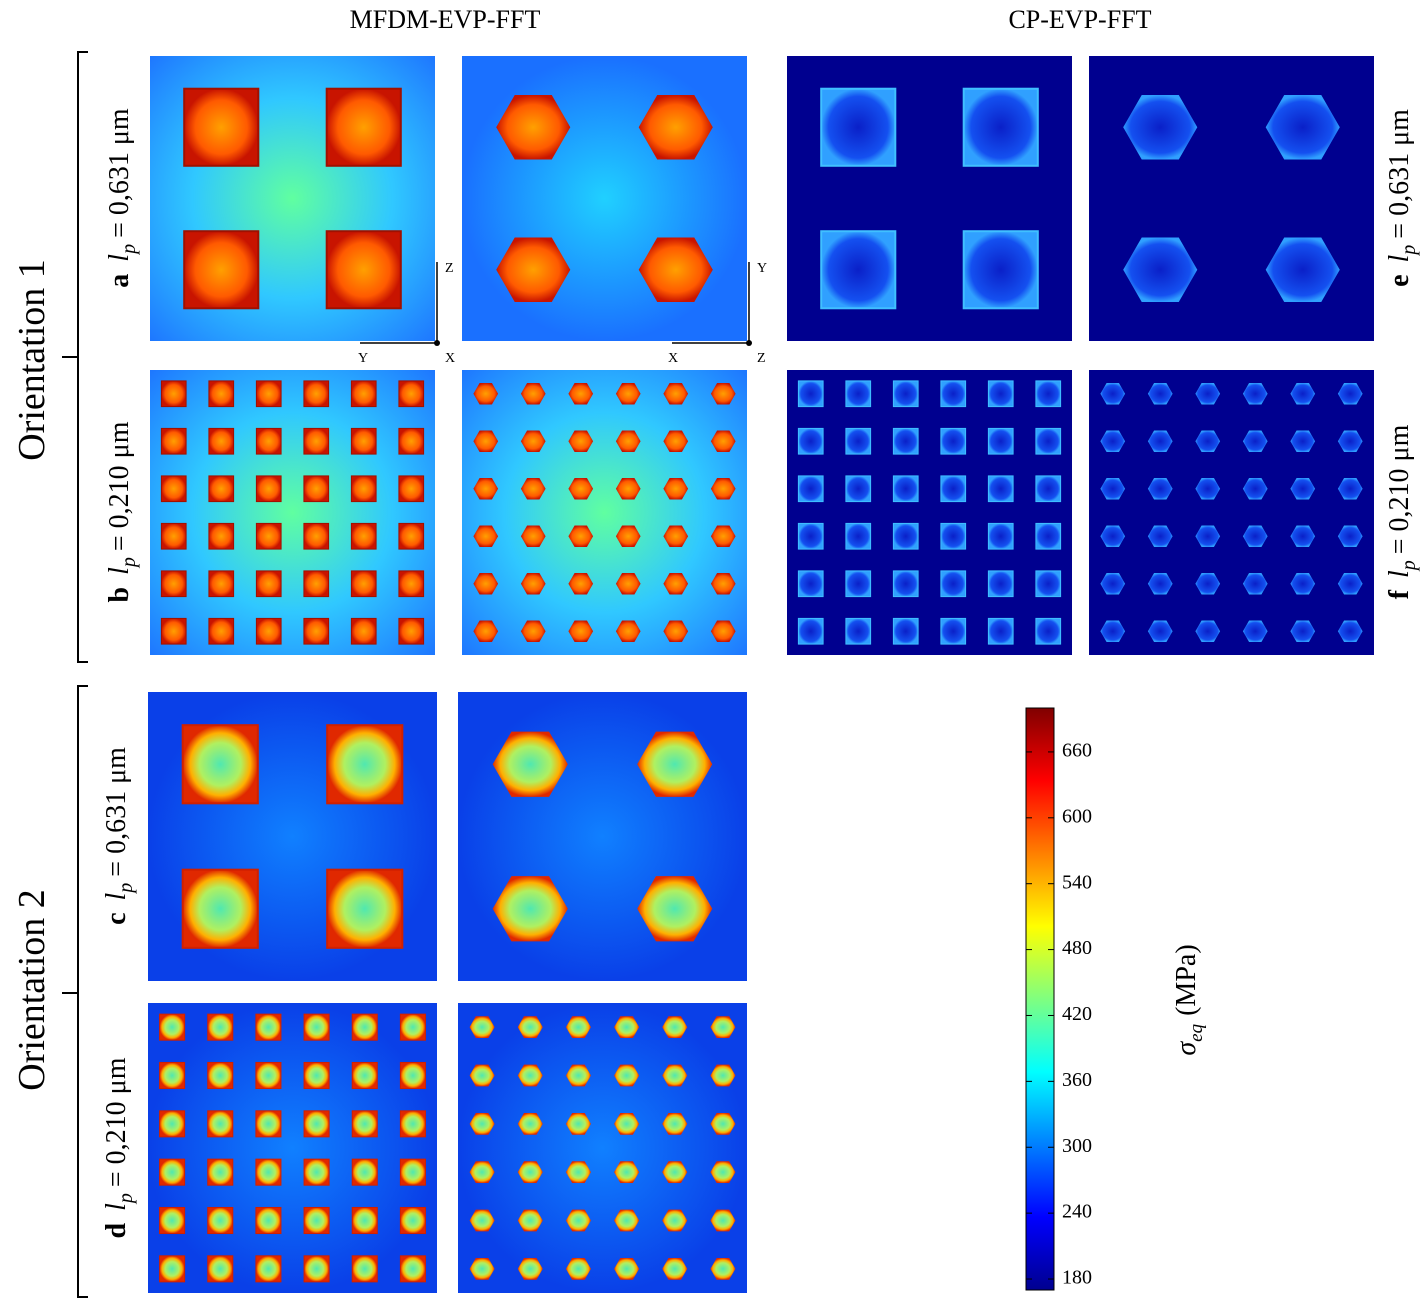  Describe the element at coordinates (1079, 19) in the screenshot. I see `column-title: CP-EVP-FFT` at that location.